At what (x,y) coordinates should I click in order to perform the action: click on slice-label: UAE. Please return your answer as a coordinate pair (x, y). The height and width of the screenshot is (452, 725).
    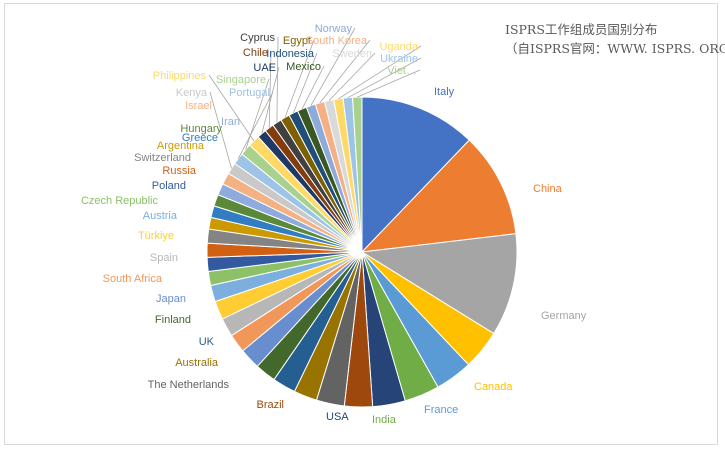
    Looking at the image, I should click on (264, 68).